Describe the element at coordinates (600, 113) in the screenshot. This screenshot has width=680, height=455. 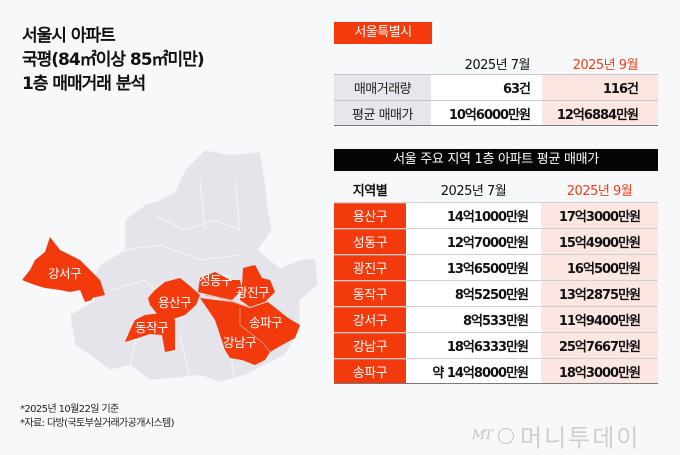
I see `value-sep: 12억6884만원` at that location.